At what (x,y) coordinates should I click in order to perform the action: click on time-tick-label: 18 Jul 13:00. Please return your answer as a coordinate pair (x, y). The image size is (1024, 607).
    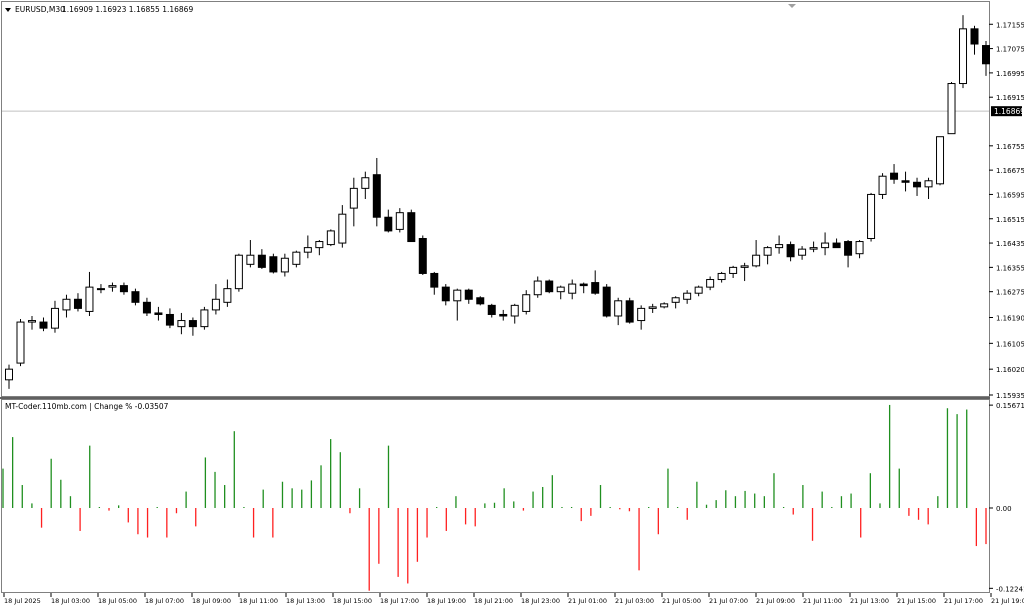
    Looking at the image, I should click on (305, 601).